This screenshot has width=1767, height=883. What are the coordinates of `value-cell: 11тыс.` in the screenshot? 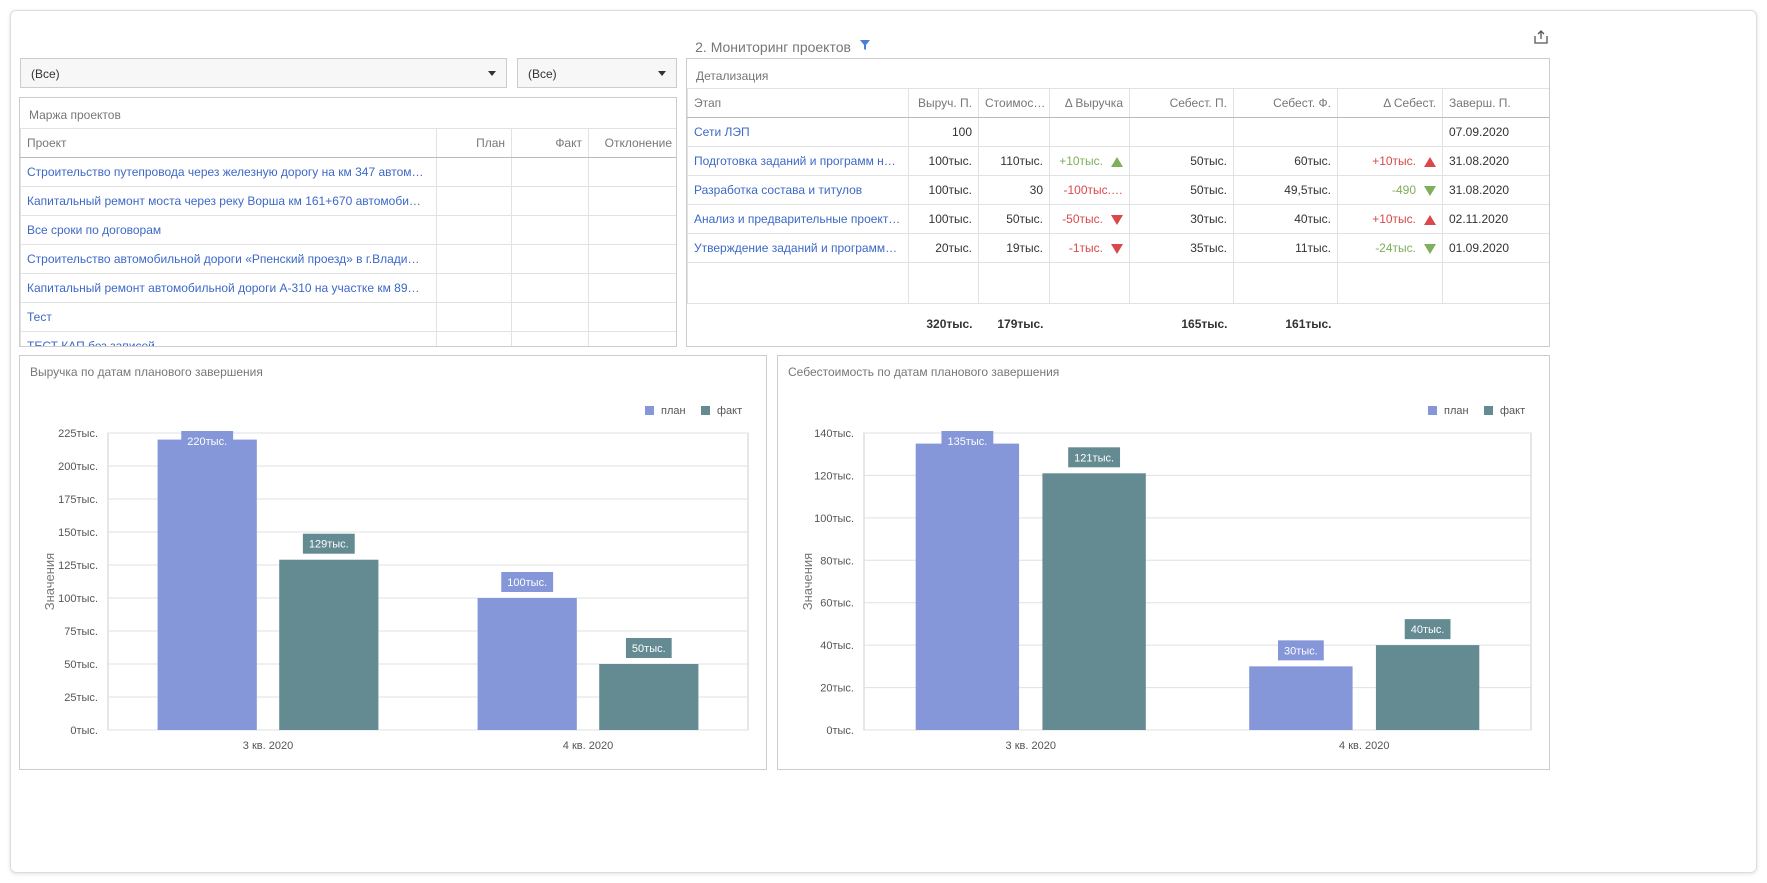 It's located at (1285, 248).